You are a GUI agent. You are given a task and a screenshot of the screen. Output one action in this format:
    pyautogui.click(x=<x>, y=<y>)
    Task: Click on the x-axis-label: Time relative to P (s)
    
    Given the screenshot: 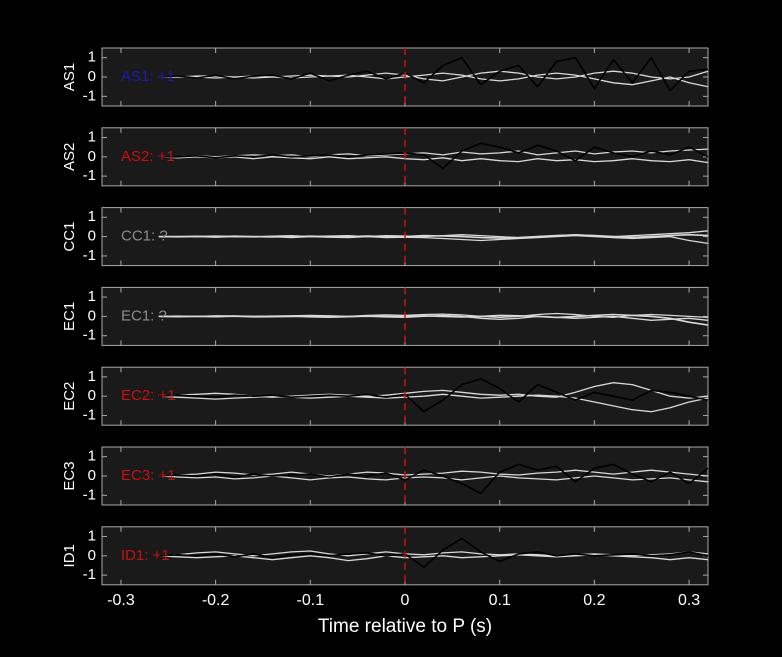 What is the action you would take?
    pyautogui.click(x=405, y=626)
    